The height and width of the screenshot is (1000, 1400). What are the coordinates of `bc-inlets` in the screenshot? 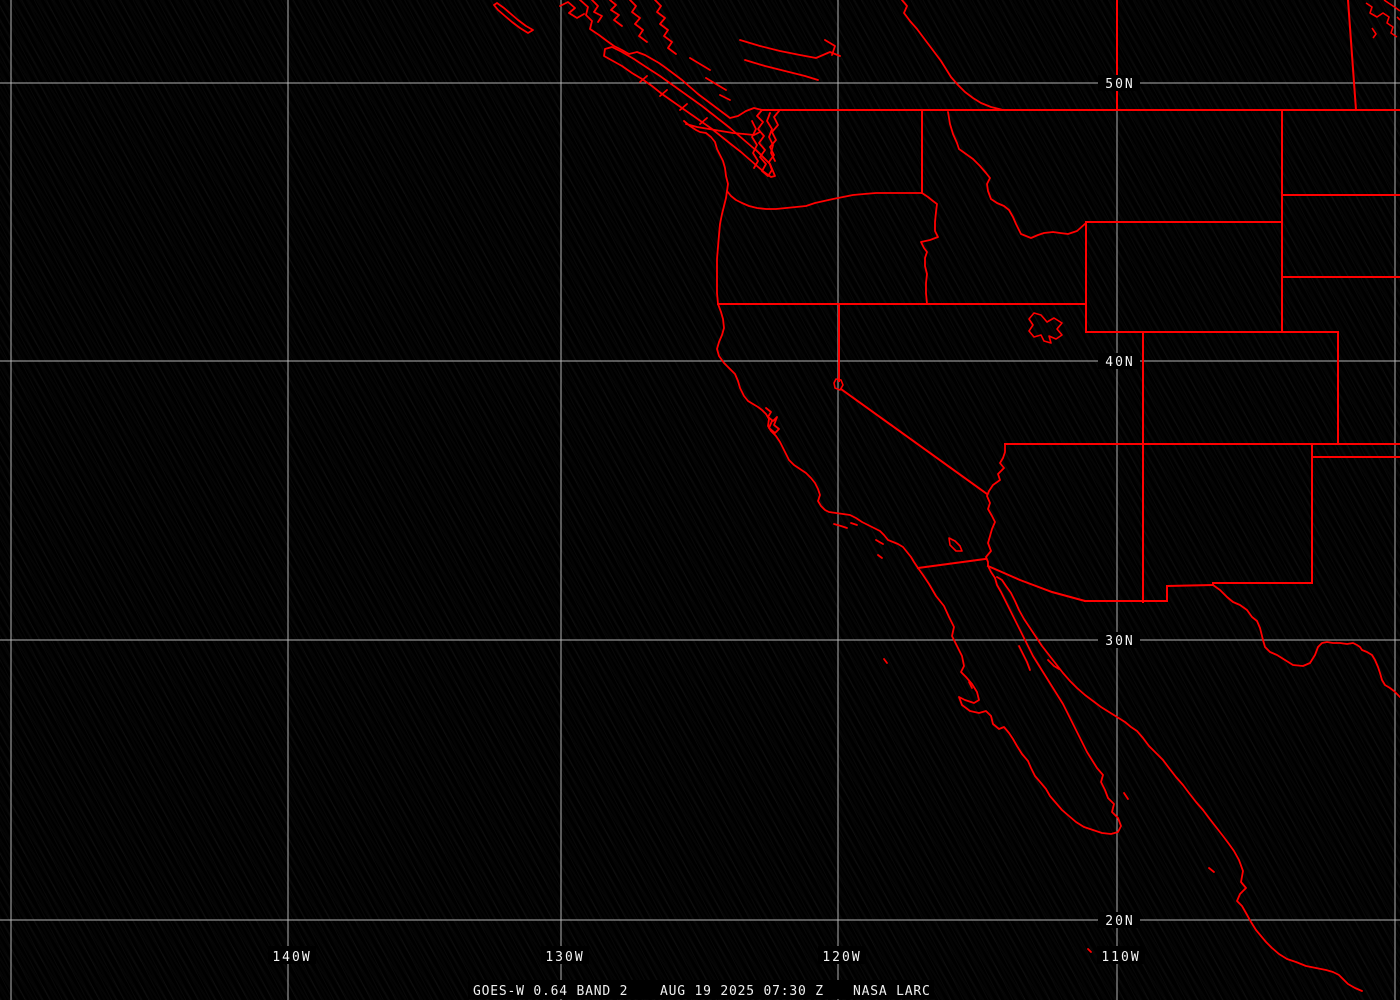 It's located at (700, 40).